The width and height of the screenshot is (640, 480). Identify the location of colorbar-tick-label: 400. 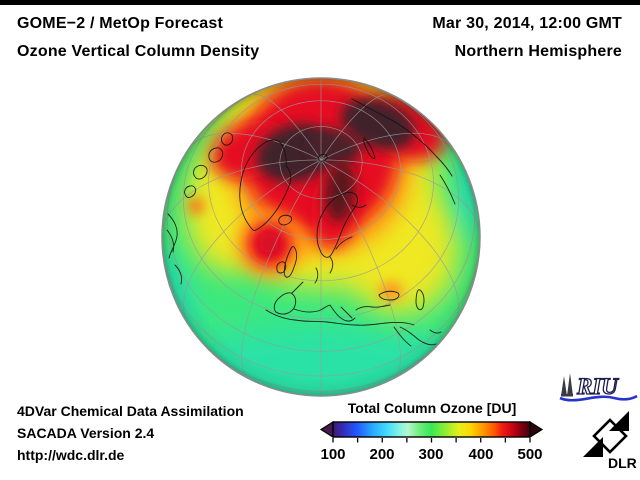
(481, 454).